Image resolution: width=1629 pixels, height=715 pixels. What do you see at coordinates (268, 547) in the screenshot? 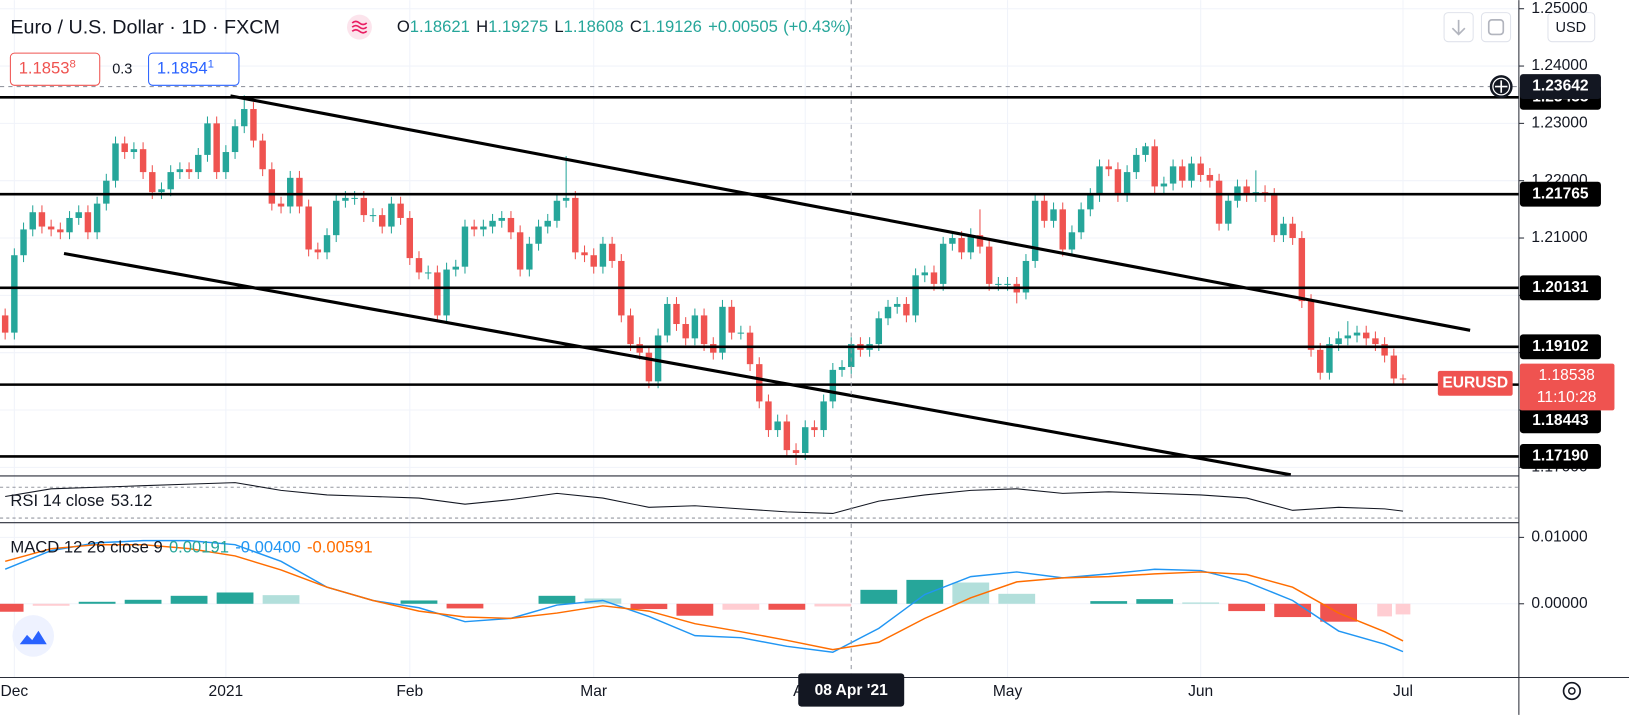
I see `macd-readout: -0.00400` at bounding box center [268, 547].